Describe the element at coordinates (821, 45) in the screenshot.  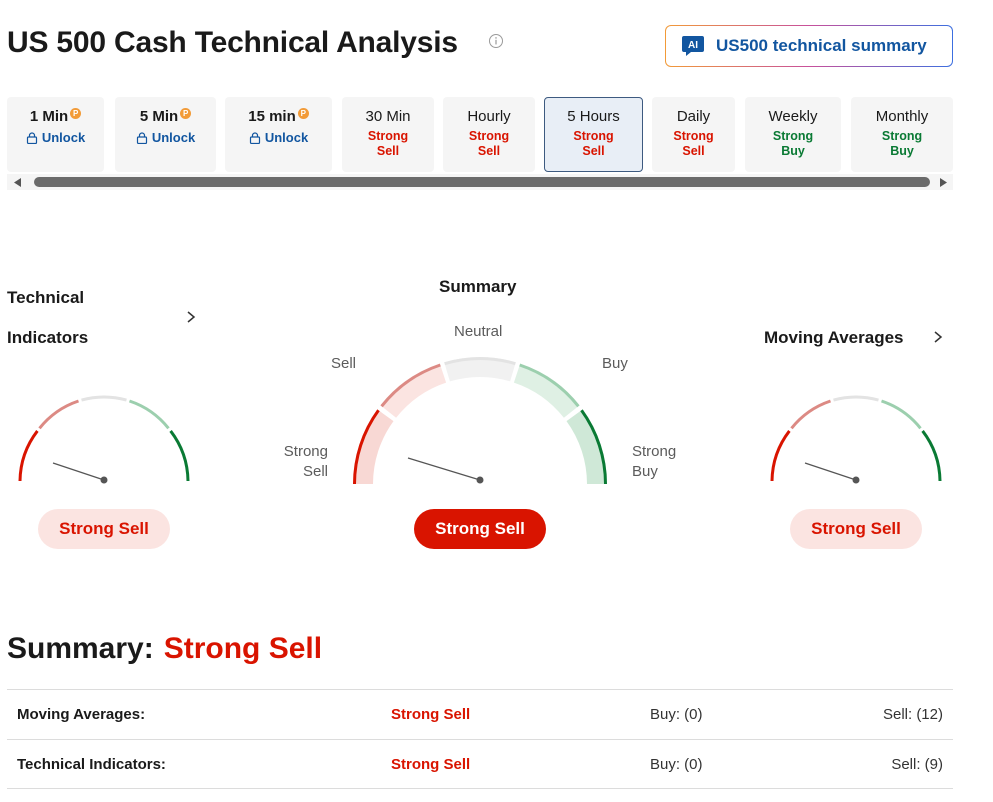
I see `ai-button-label: US500 technical summary` at that location.